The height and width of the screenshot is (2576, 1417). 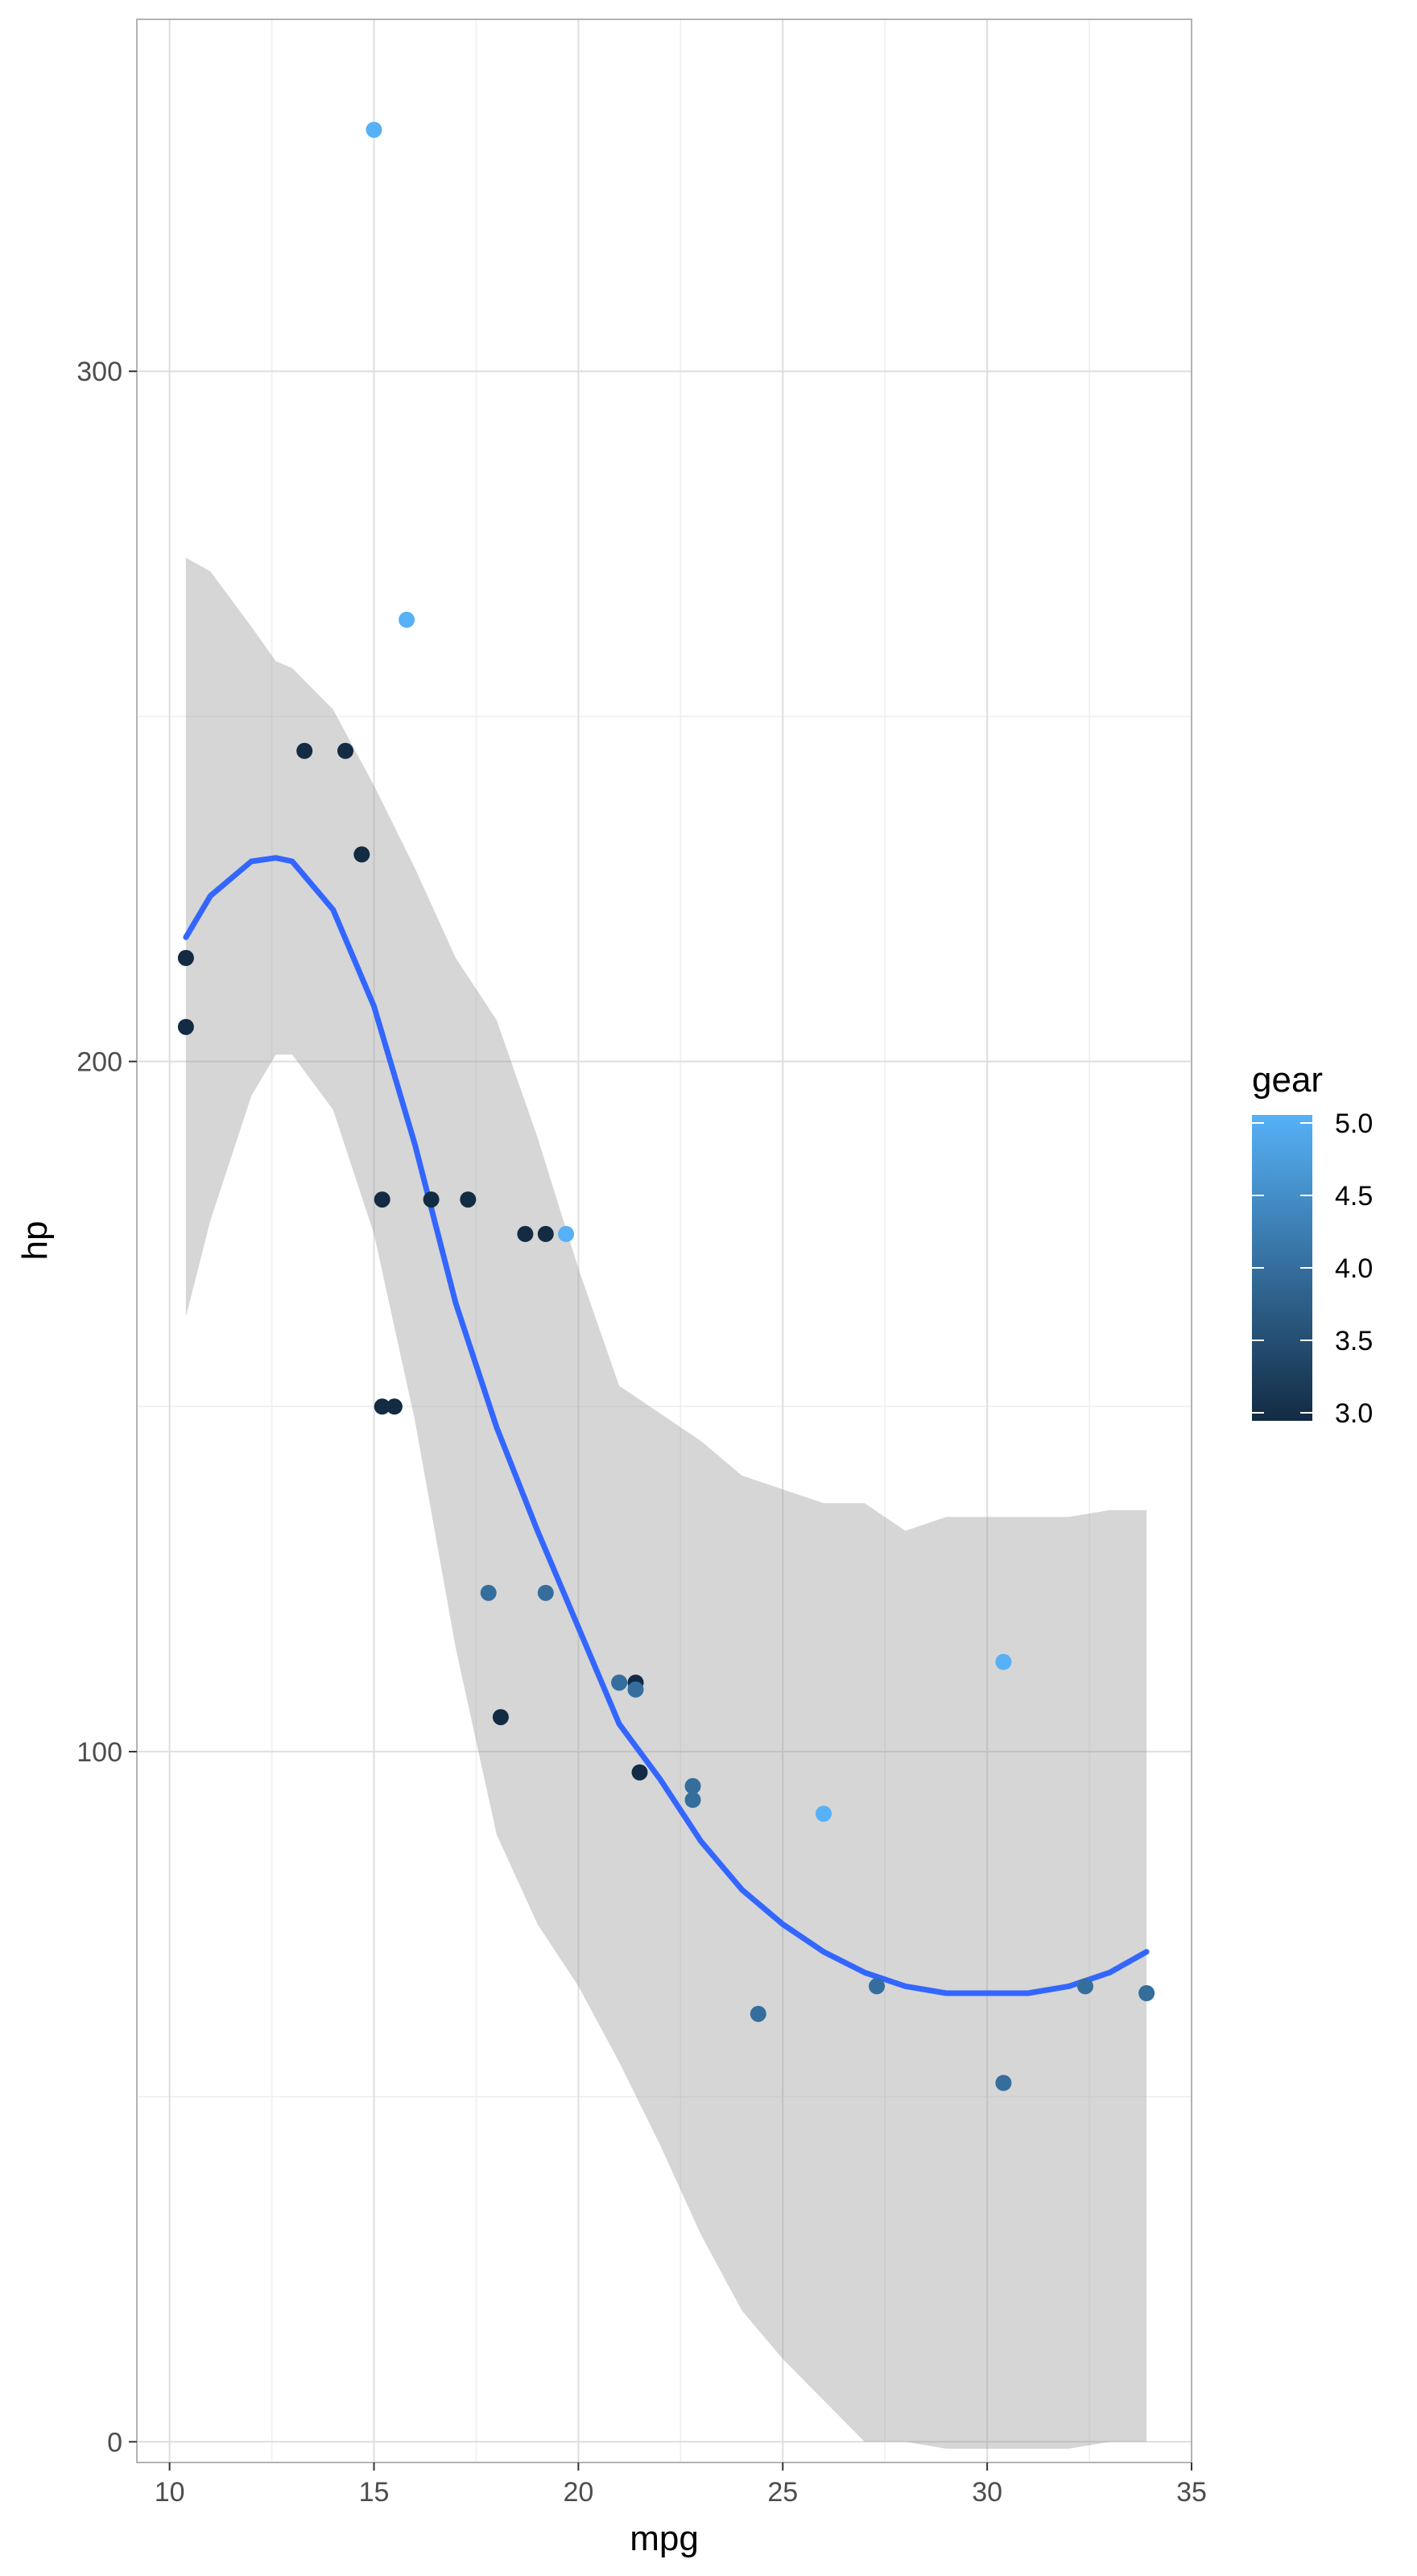 I want to click on x-axis: 10 15 20 25 30 35, so click(x=681, y=2485).